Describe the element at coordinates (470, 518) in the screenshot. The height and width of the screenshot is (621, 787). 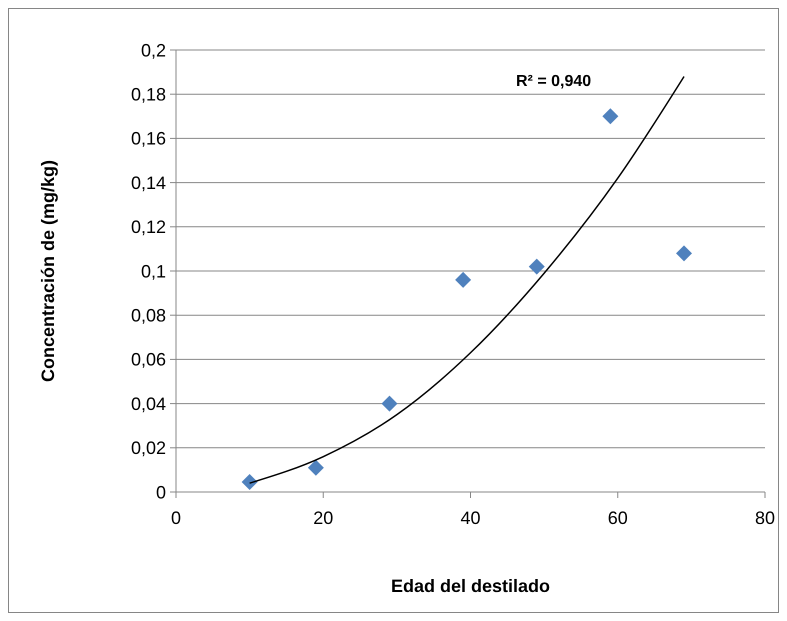
I see `x-tick-label: 40` at that location.